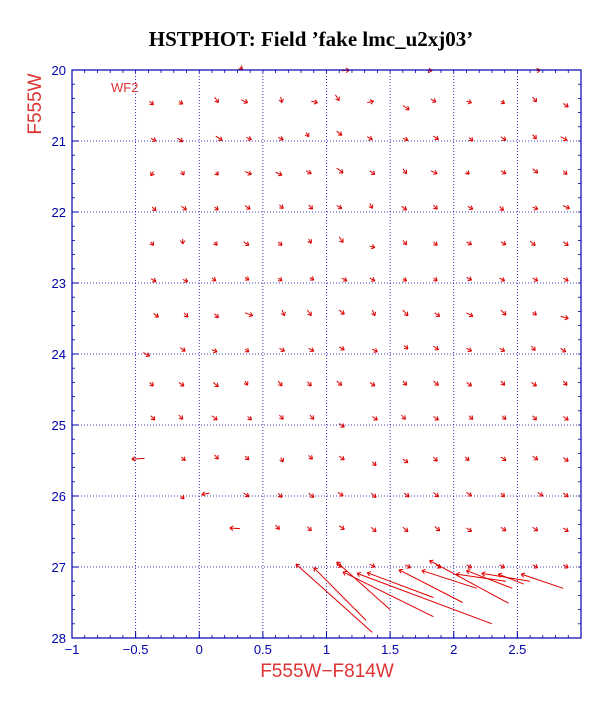 The image size is (612, 709). Describe the element at coordinates (199, 649) in the screenshot. I see `x-tick-label: 0` at that location.